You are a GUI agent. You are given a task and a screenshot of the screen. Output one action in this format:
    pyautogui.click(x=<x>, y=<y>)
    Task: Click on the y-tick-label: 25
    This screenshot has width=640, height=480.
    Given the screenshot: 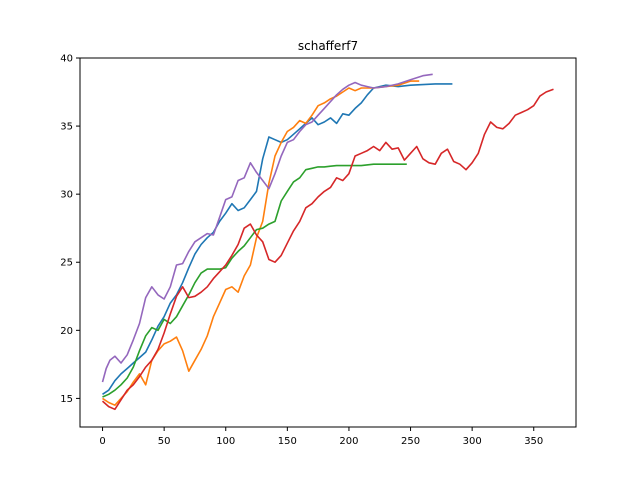 What is the action you would take?
    pyautogui.click(x=66, y=263)
    